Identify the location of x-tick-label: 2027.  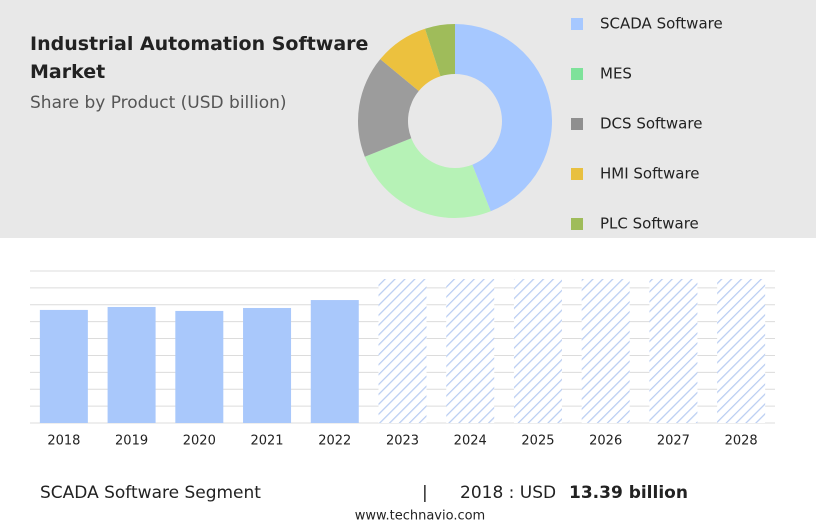
(673, 441).